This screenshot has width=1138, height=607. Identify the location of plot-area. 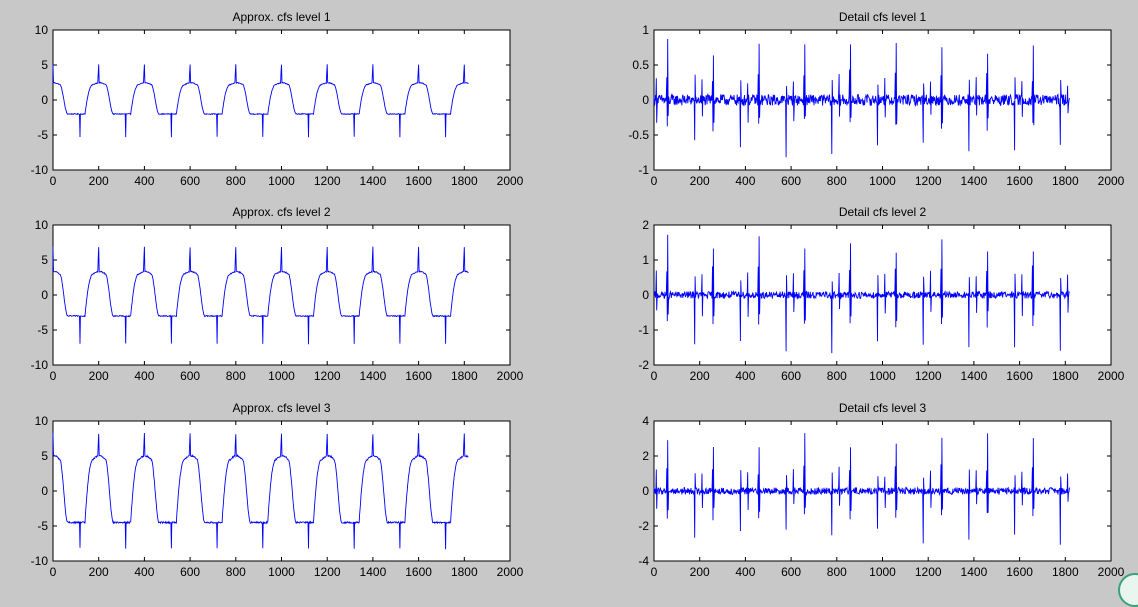
(281, 295).